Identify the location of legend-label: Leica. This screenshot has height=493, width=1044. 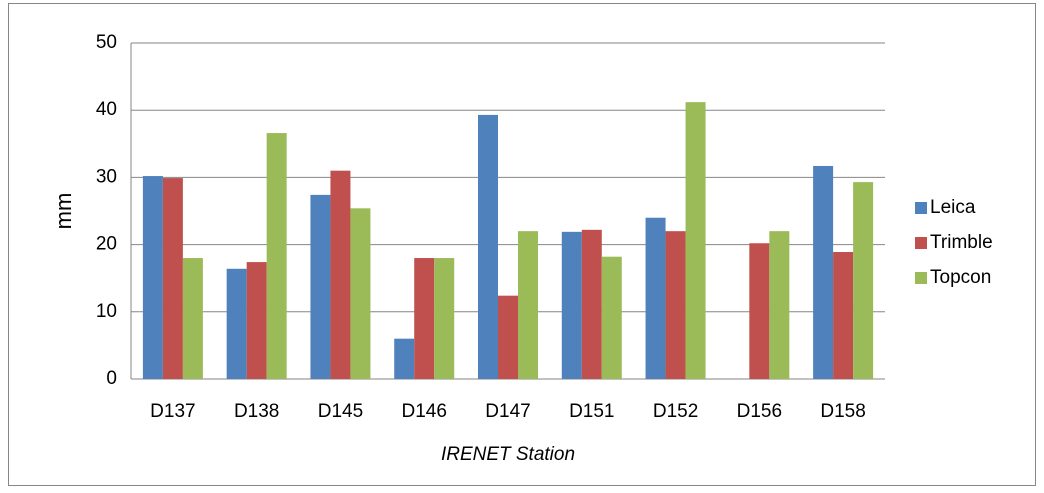
(953, 207).